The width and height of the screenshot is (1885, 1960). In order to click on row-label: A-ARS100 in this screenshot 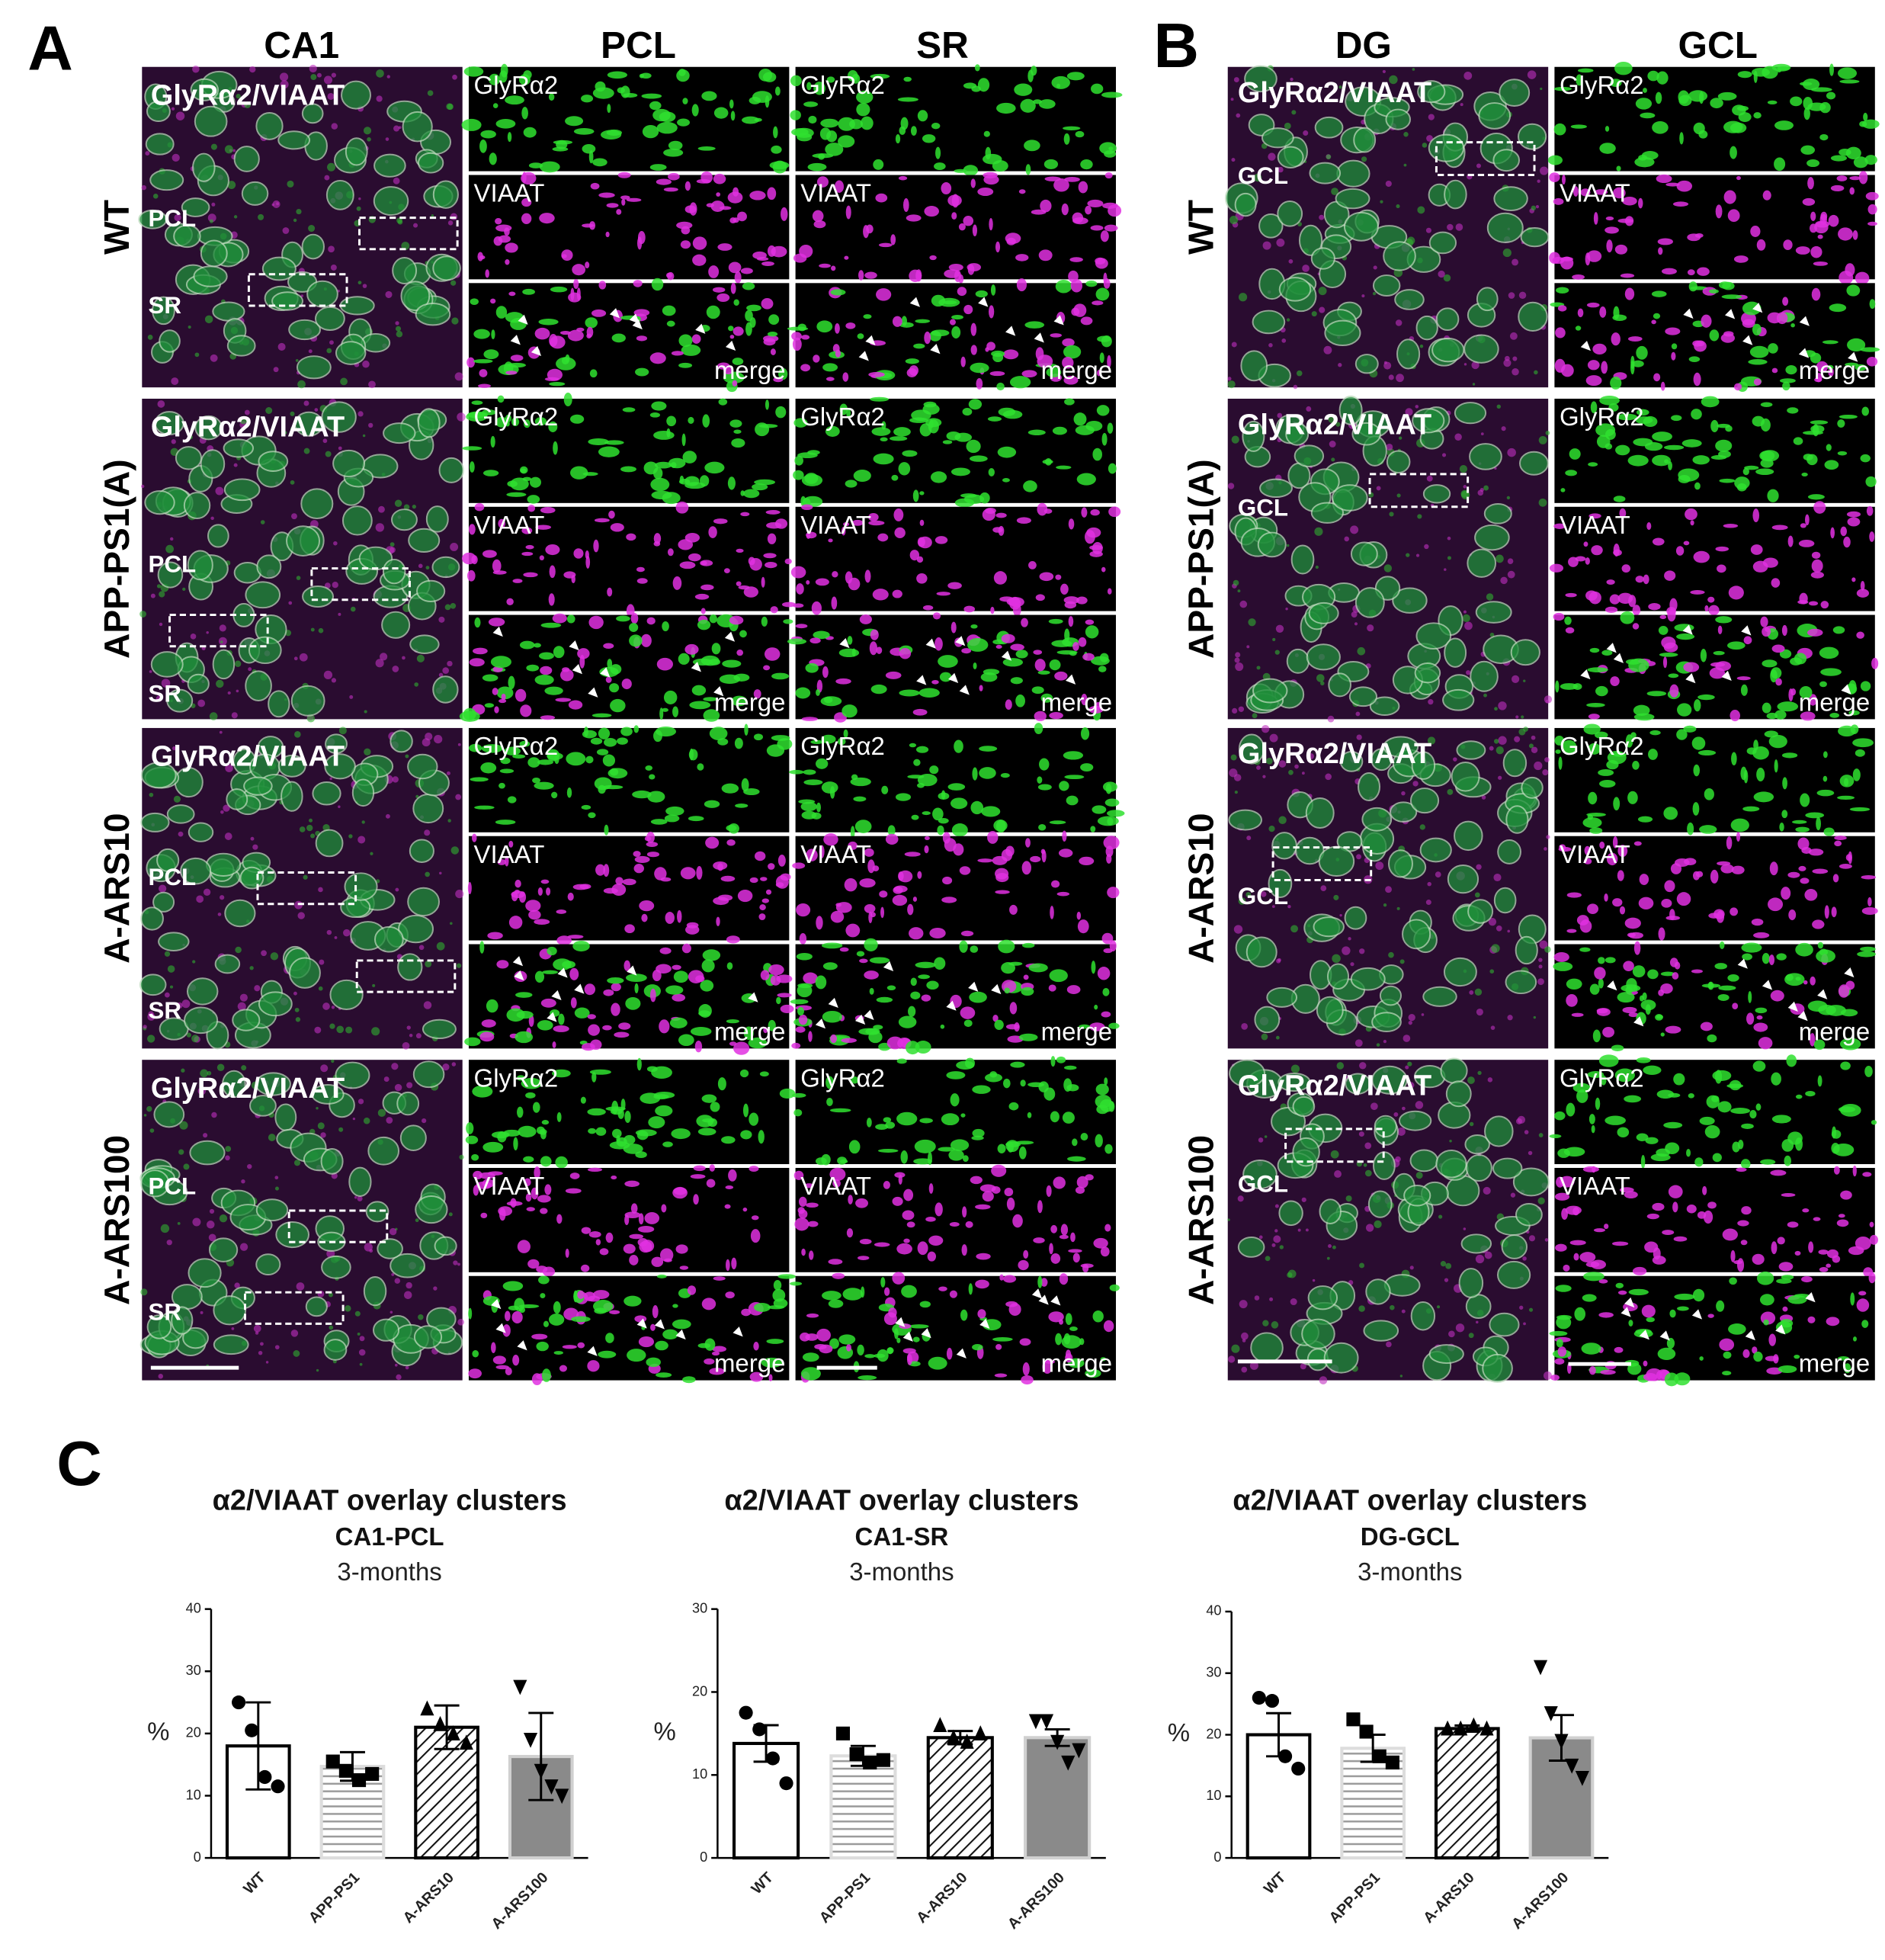, I will do `click(1201, 1220)`.